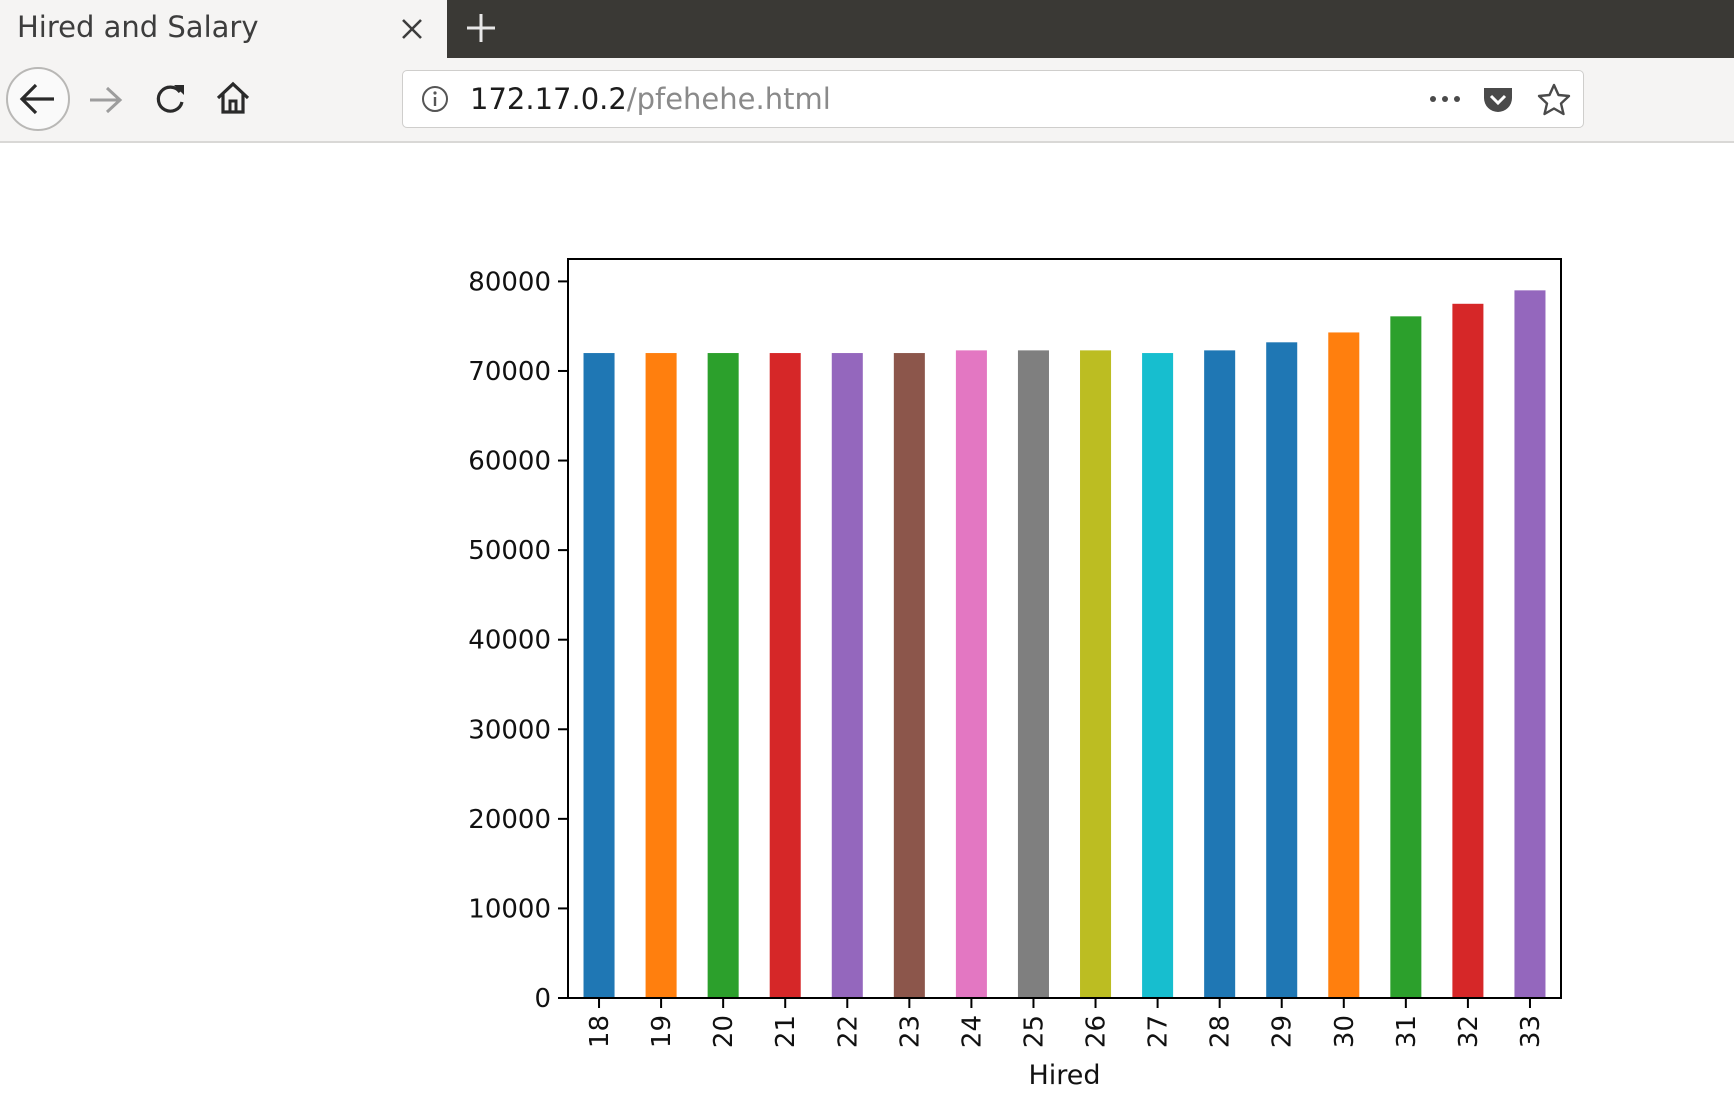 Image resolution: width=1734 pixels, height=1110 pixels. What do you see at coordinates (542, 999) in the screenshot?
I see `y-tick-label: 0` at bounding box center [542, 999].